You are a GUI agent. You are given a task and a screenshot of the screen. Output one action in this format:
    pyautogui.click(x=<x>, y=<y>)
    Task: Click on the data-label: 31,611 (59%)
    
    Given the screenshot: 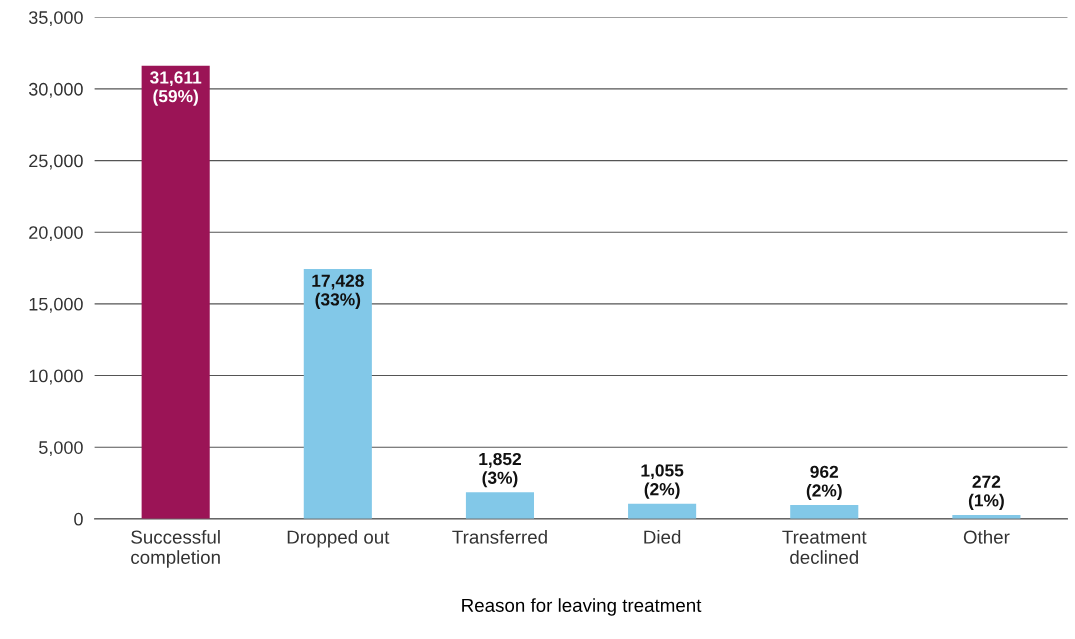 What is the action you would take?
    pyautogui.click(x=176, y=88)
    